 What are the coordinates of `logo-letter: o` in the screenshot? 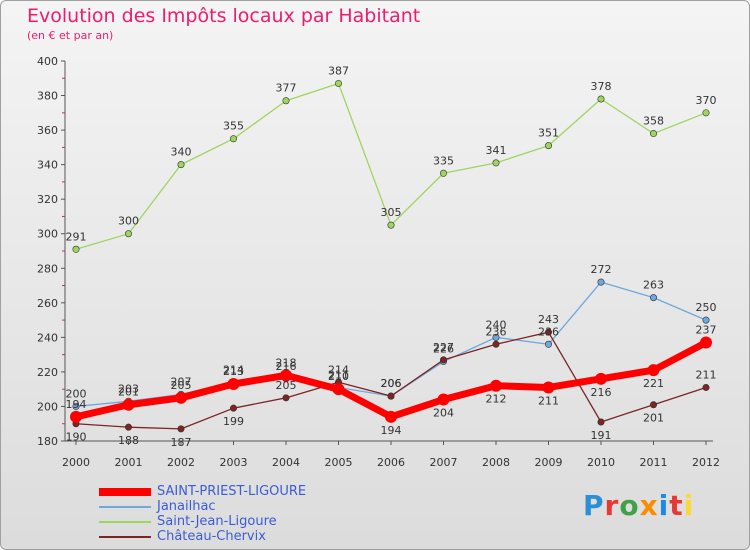 It's located at (629, 505).